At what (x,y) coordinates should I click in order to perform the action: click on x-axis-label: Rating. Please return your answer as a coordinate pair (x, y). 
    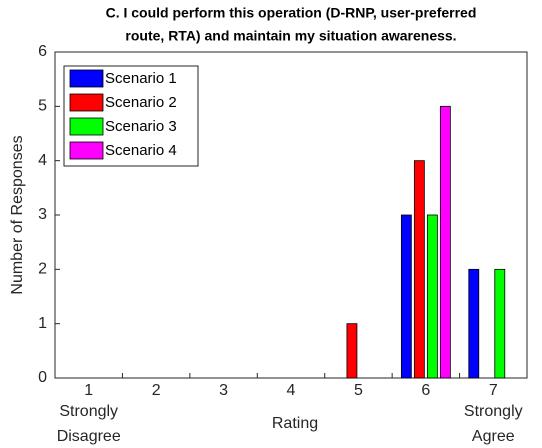
    Looking at the image, I should click on (295, 423).